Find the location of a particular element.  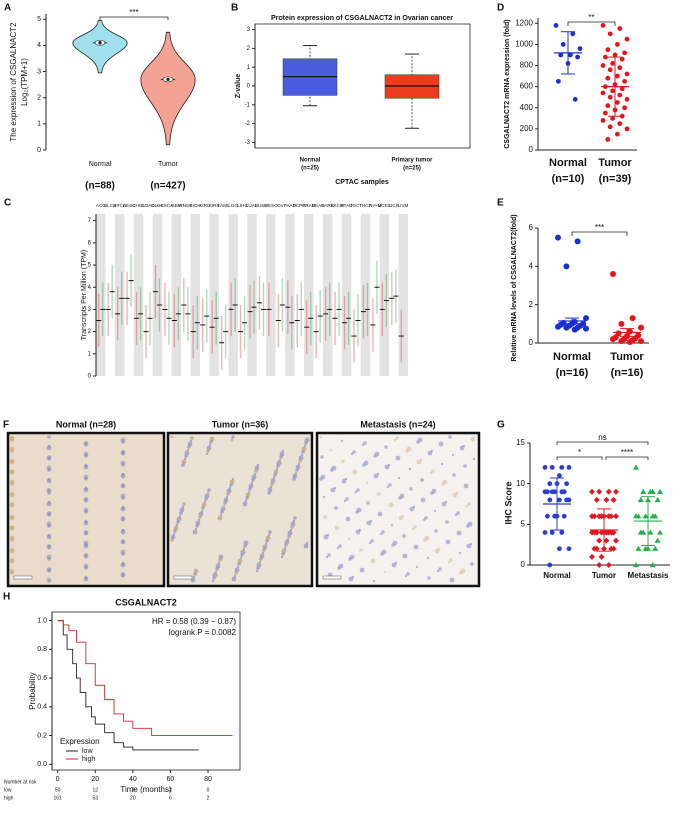

band is located at coordinates (365, 295).